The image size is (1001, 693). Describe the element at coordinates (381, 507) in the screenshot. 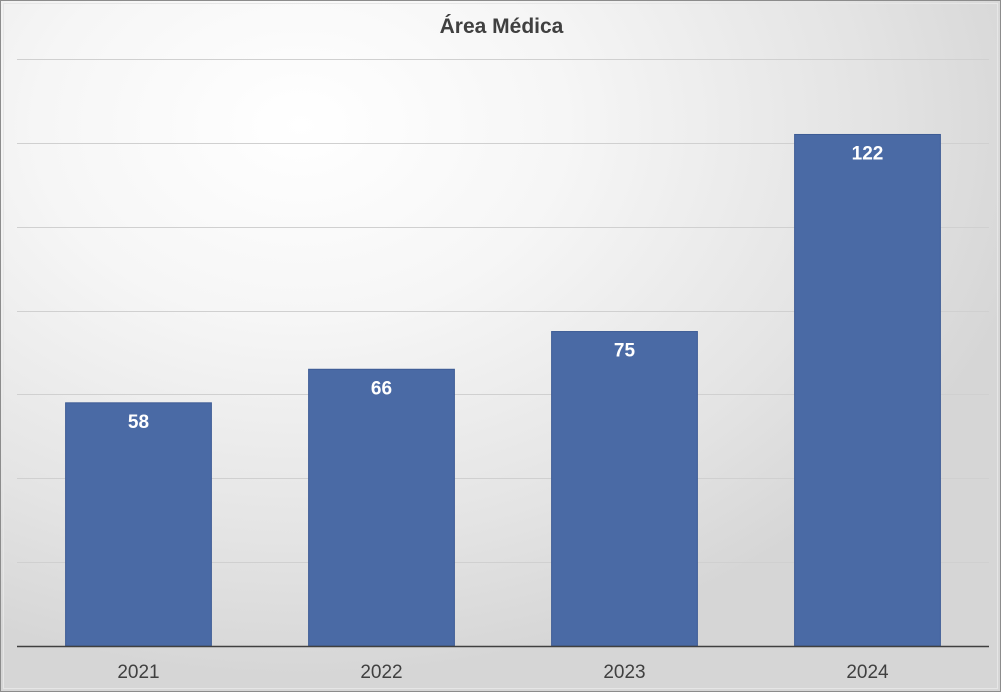

I see `bar-2022` at that location.